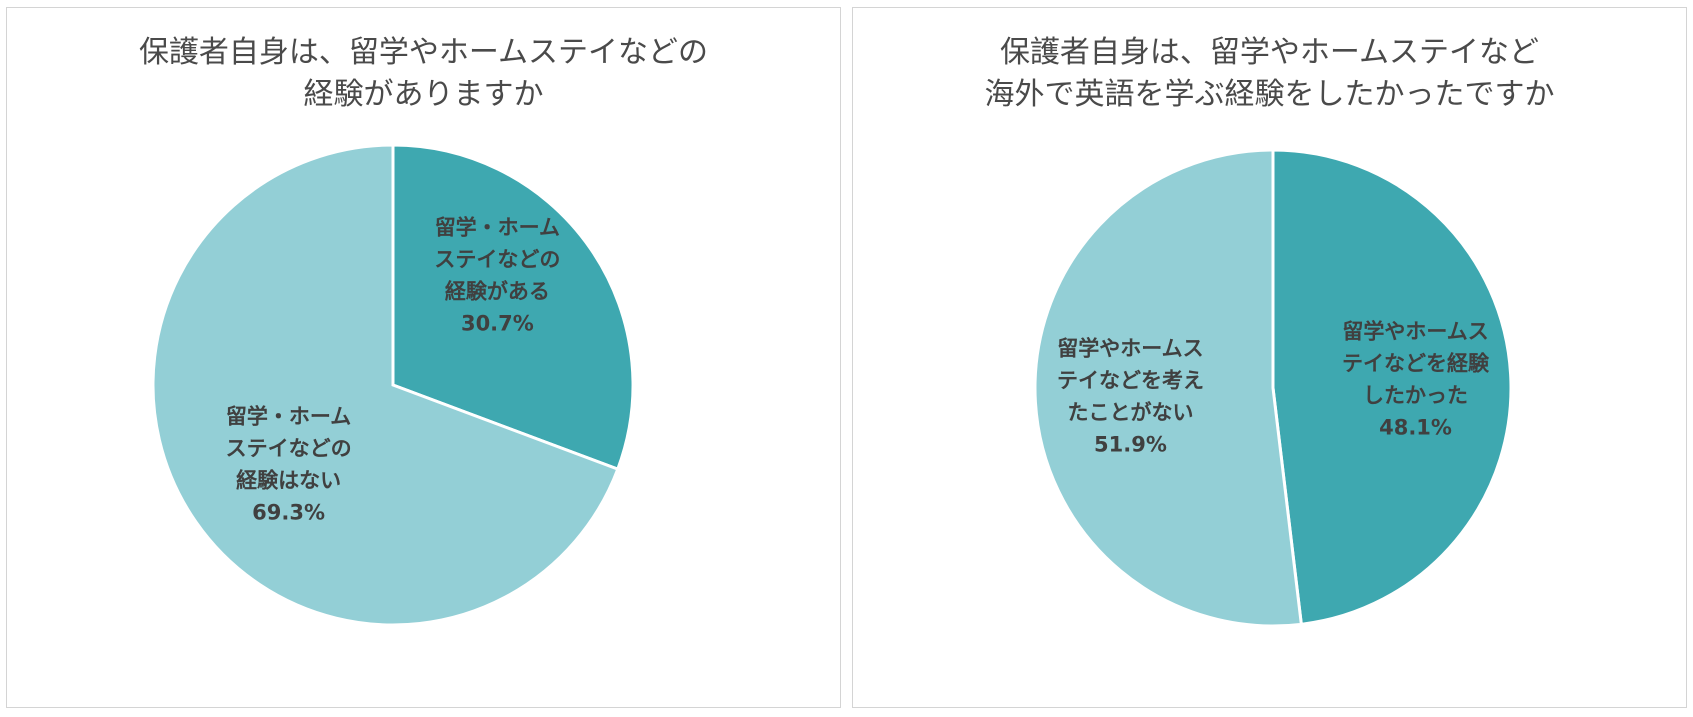 Image resolution: width=1693 pixels, height=717 pixels. I want to click on pie-1-slice-1-label-line-0: 留学やホームス, so click(1130, 349).